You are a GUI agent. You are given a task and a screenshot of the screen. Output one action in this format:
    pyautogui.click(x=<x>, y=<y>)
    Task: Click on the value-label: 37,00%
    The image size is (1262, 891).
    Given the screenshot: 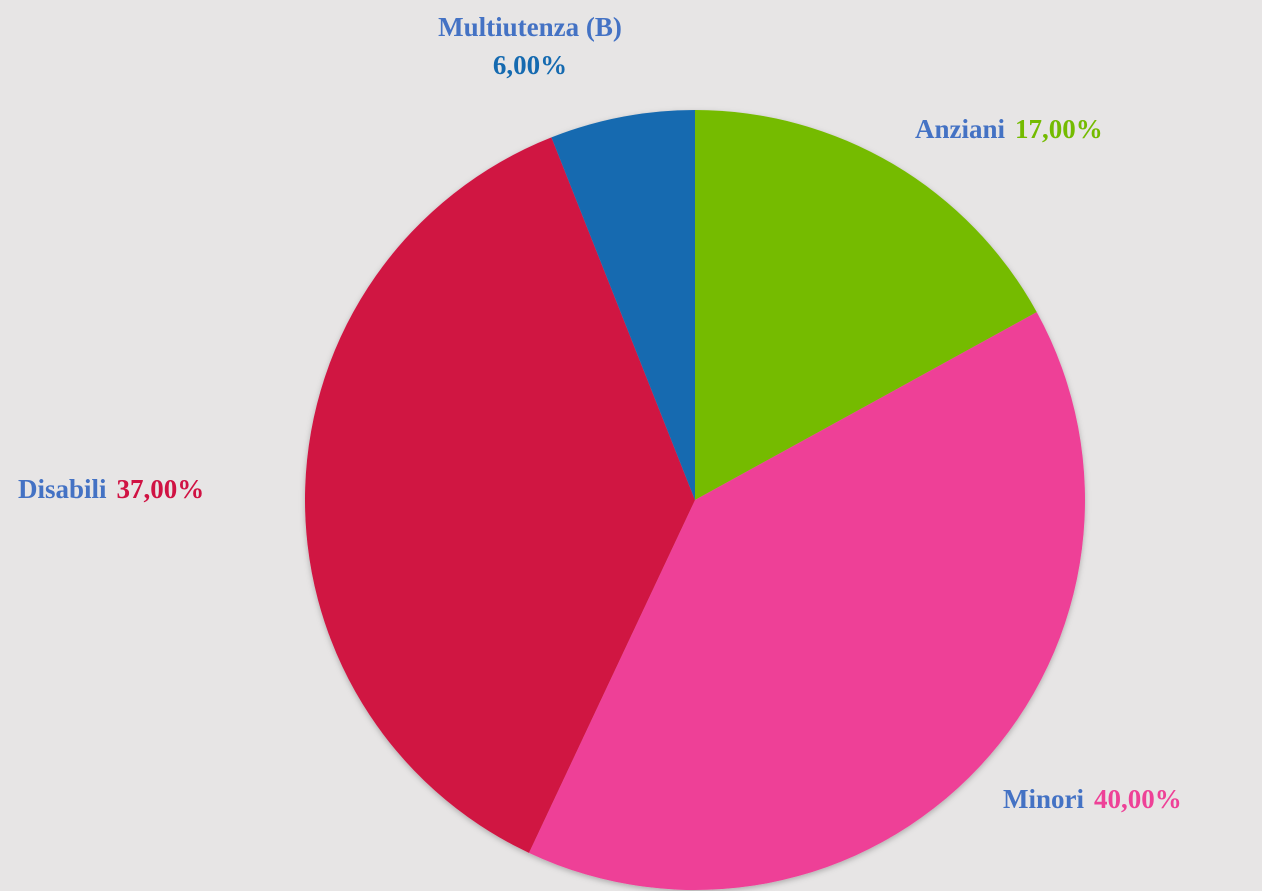 What is the action you would take?
    pyautogui.click(x=161, y=489)
    